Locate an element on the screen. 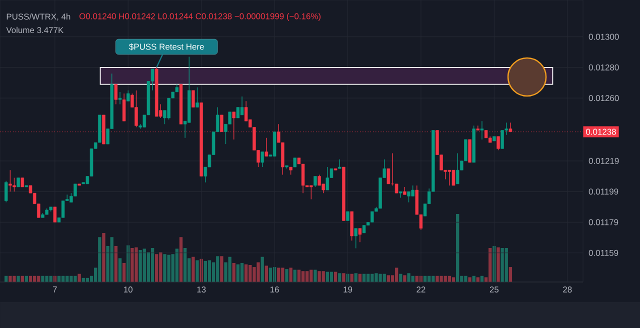  x-tick-label: 19 is located at coordinates (348, 289).